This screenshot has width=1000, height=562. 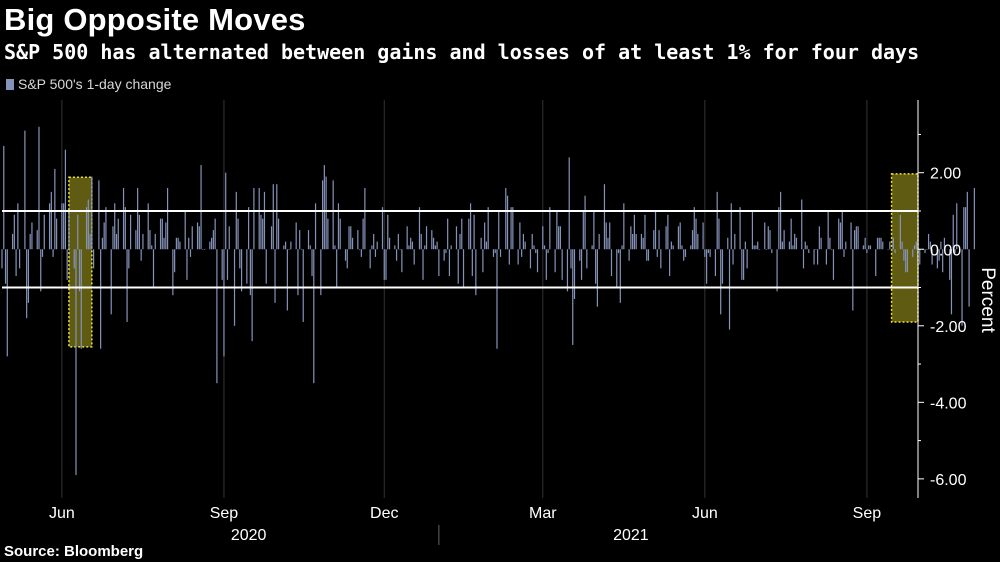 I want to click on y-tick-label: -4.00, so click(x=948, y=403).